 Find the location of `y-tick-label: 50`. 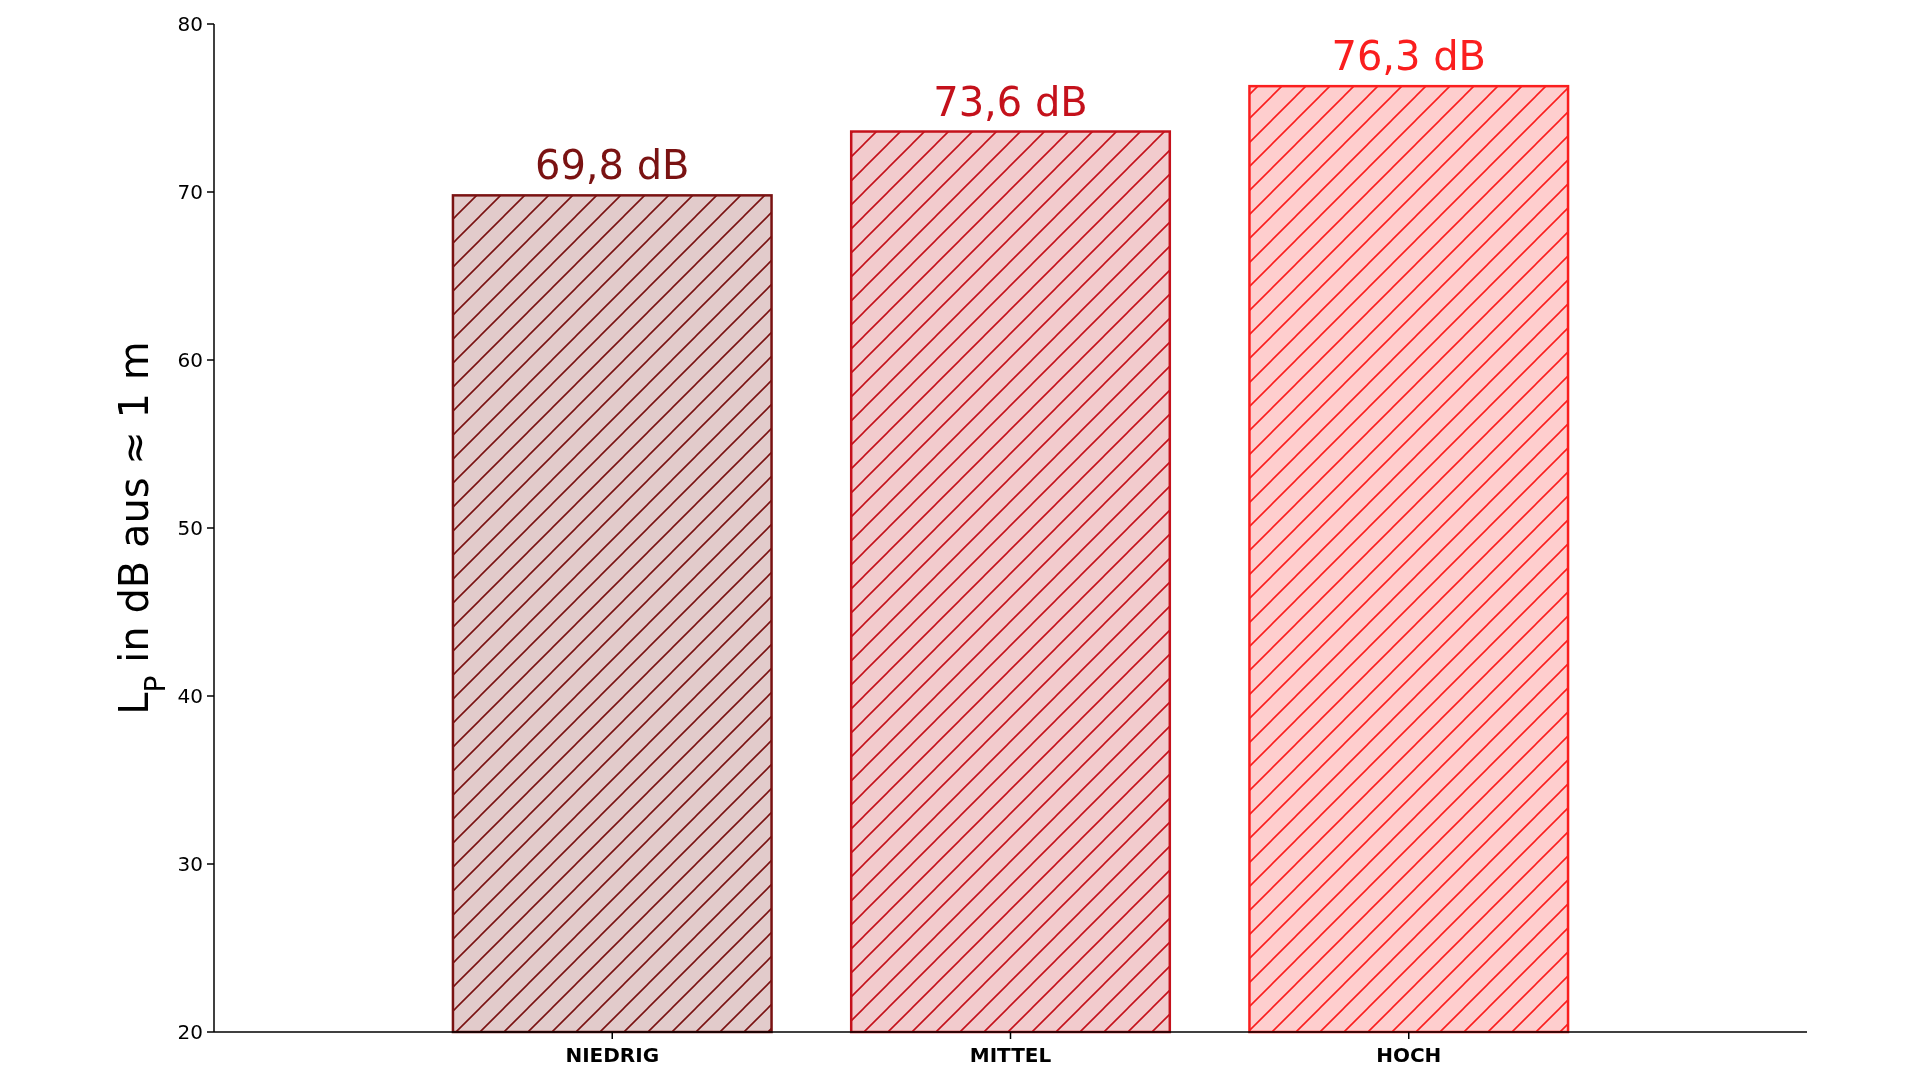

y-tick-label: 50 is located at coordinates (190, 528).